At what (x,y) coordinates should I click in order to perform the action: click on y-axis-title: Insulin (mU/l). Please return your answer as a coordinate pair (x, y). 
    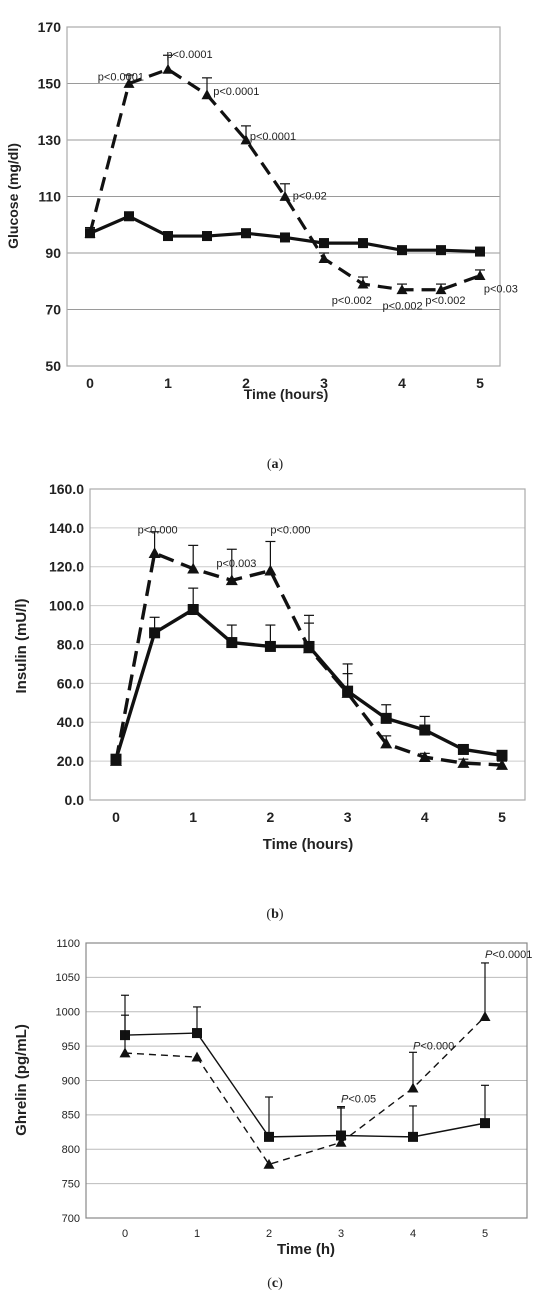
    Looking at the image, I should click on (21, 646).